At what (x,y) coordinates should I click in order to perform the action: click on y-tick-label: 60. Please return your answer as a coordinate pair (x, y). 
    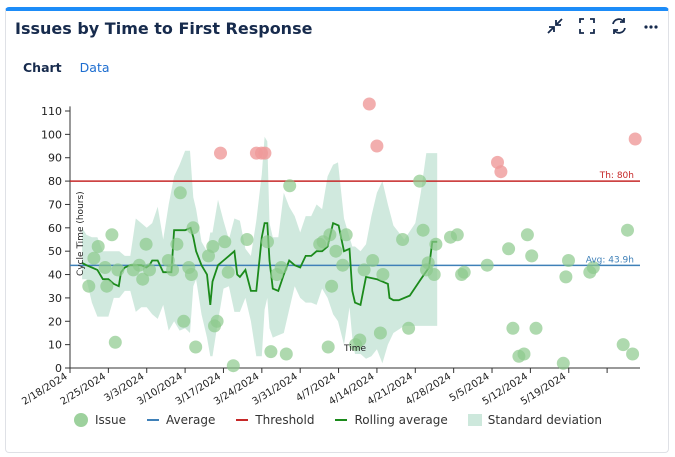
    Looking at the image, I should click on (55, 228).